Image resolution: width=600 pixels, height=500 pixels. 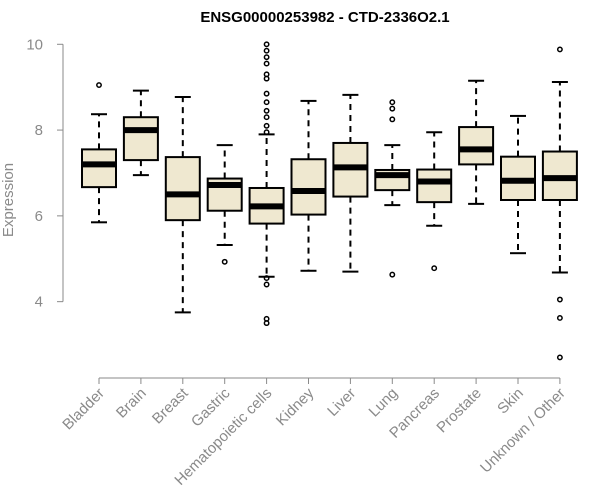 I want to click on y-tick-label: 6, so click(x=39, y=216).